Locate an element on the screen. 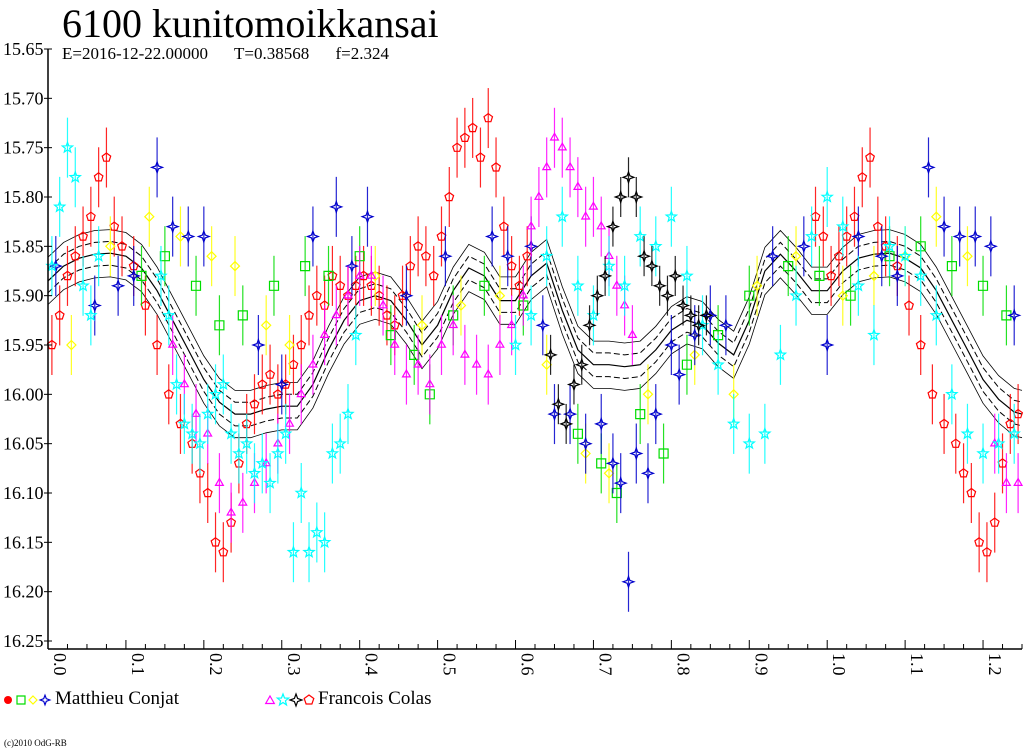 The width and height of the screenshot is (1024, 752). y-tick-label: 15.65 is located at coordinates (23, 49).